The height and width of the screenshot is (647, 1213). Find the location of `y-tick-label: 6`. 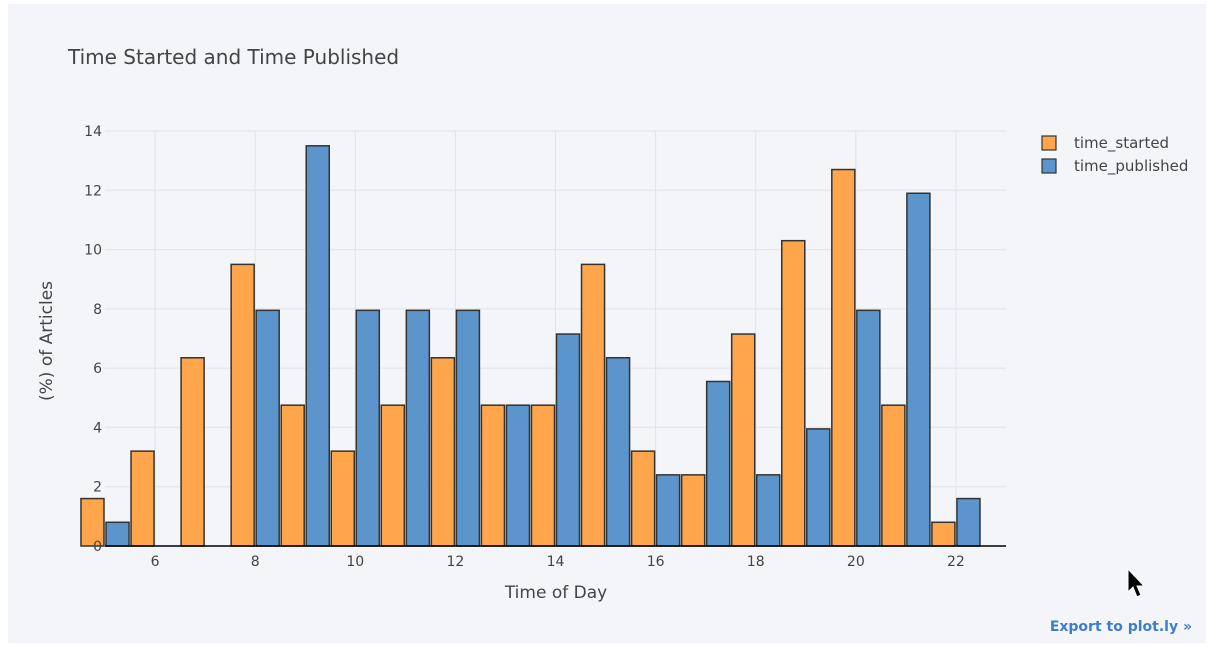

y-tick-label: 6 is located at coordinates (97, 369).